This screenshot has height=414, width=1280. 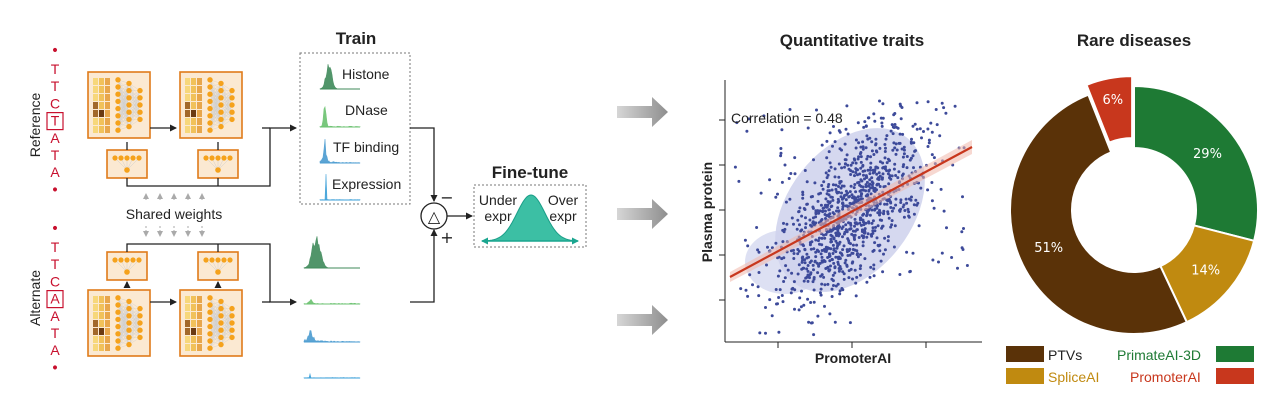 What do you see at coordinates (1205, 270) in the screenshot?
I see `donut-label-spliceai: 14%` at bounding box center [1205, 270].